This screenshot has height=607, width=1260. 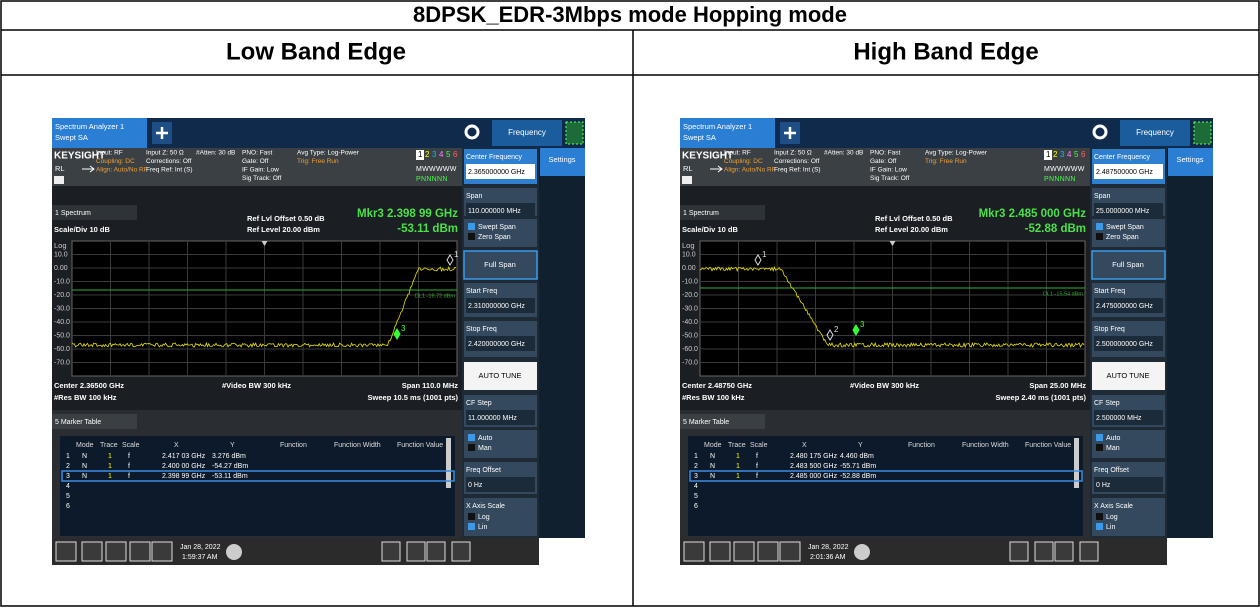 What do you see at coordinates (814, 466) in the screenshot?
I see `table-cell: 2.483 500 GHz` at bounding box center [814, 466].